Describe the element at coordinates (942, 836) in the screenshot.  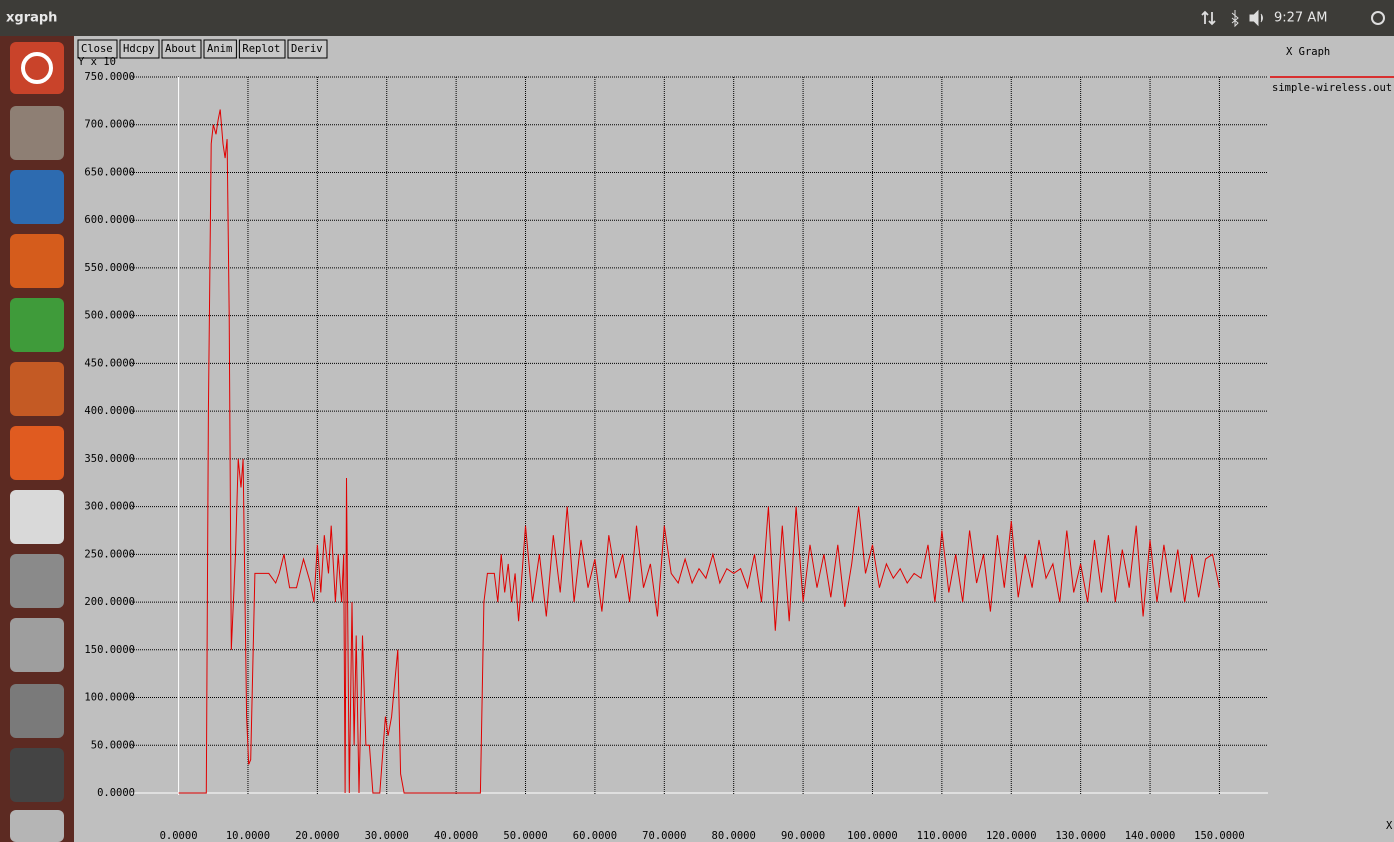
I see `x-tick-label: 110.0000` at that location.